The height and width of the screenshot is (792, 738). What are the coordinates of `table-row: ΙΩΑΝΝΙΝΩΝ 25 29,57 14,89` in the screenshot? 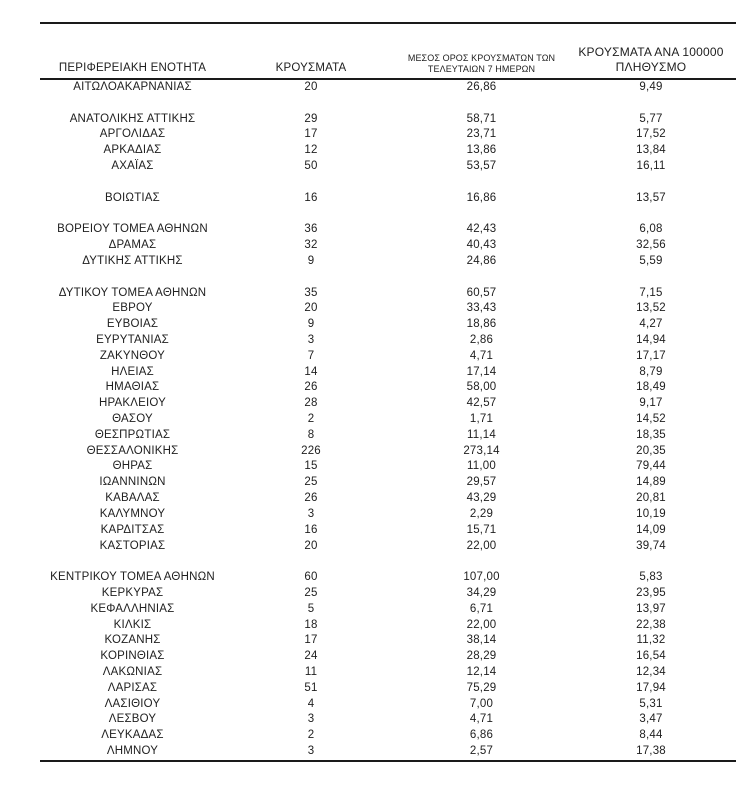 It's located at (388, 483).